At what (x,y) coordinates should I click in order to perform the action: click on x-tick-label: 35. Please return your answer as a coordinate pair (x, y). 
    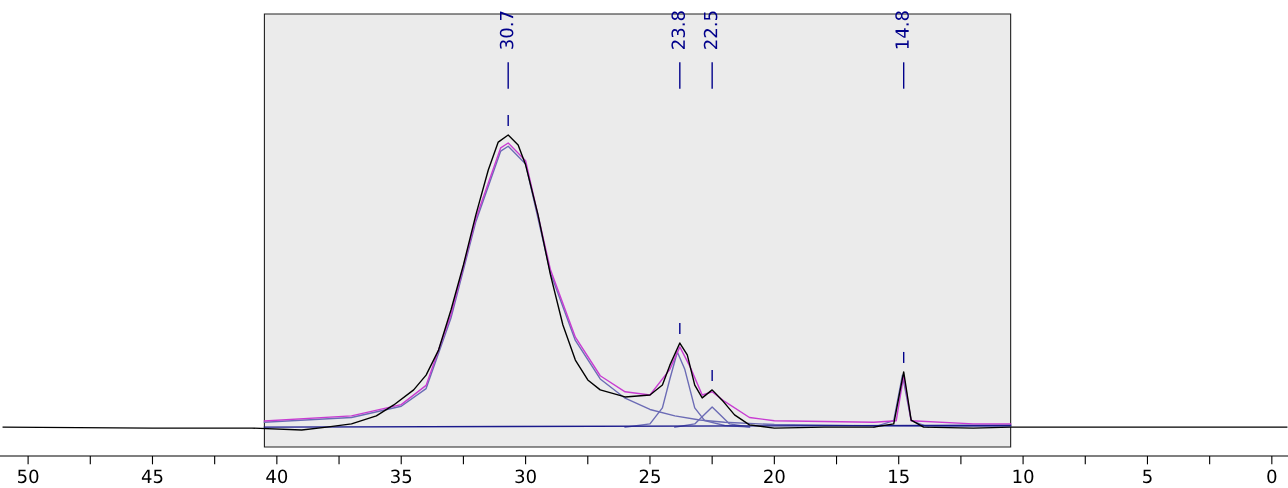
    Looking at the image, I should click on (401, 476).